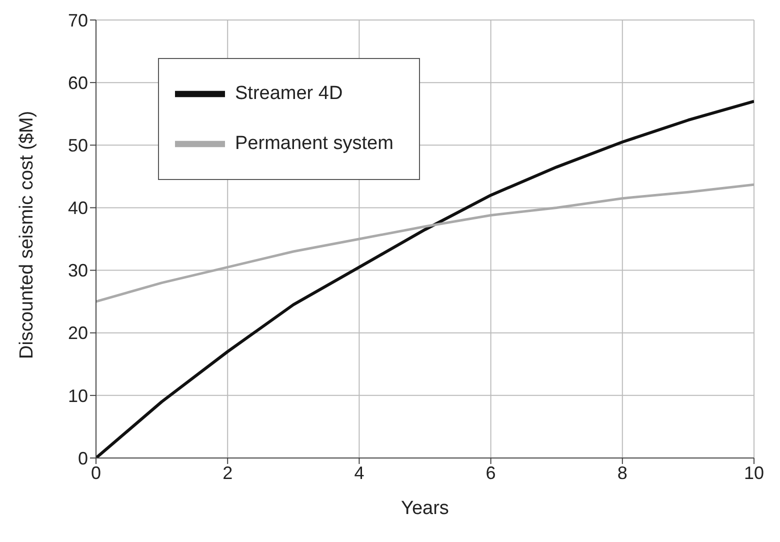  I want to click on x-axis-title: Years, so click(425, 508).